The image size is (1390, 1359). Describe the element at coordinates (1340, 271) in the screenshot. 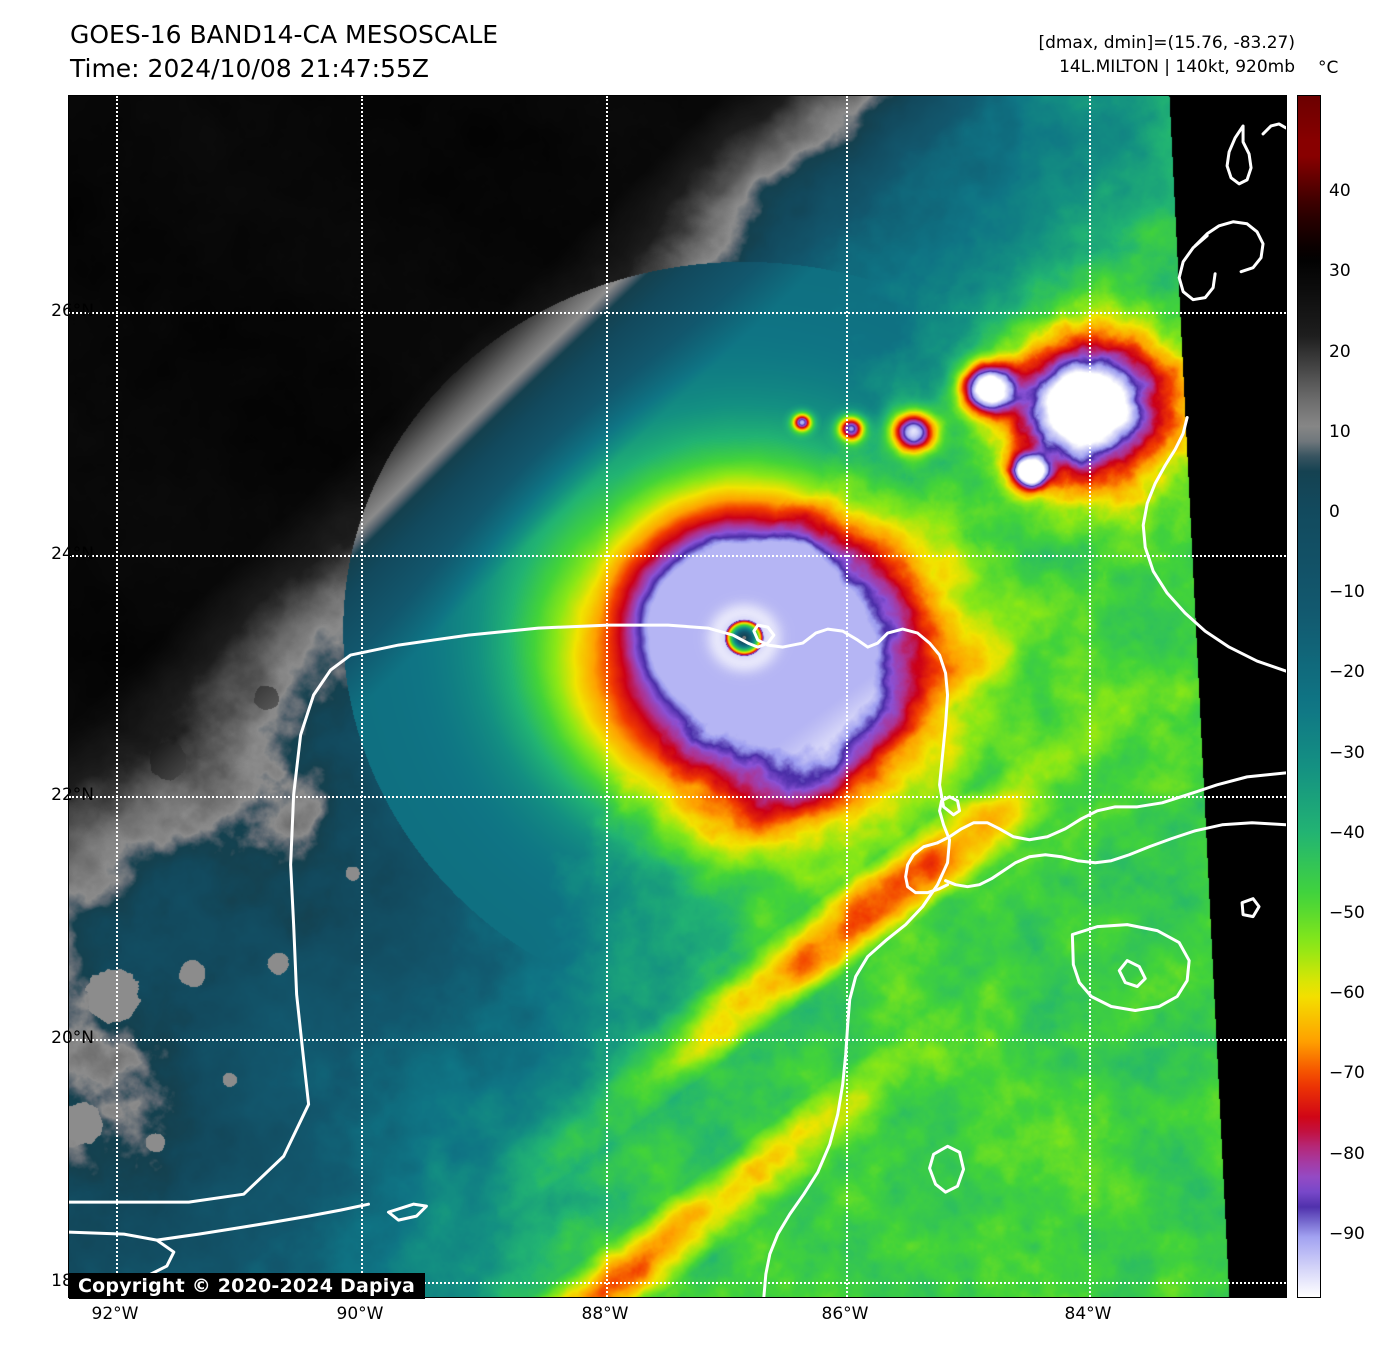

I see `colorbar-tick-30: 30` at that location.